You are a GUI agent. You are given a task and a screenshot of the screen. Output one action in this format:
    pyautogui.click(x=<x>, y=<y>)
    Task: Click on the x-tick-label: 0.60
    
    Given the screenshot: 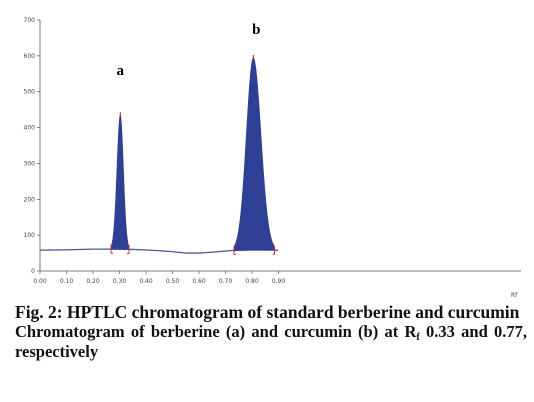 What is the action you would take?
    pyautogui.click(x=199, y=281)
    